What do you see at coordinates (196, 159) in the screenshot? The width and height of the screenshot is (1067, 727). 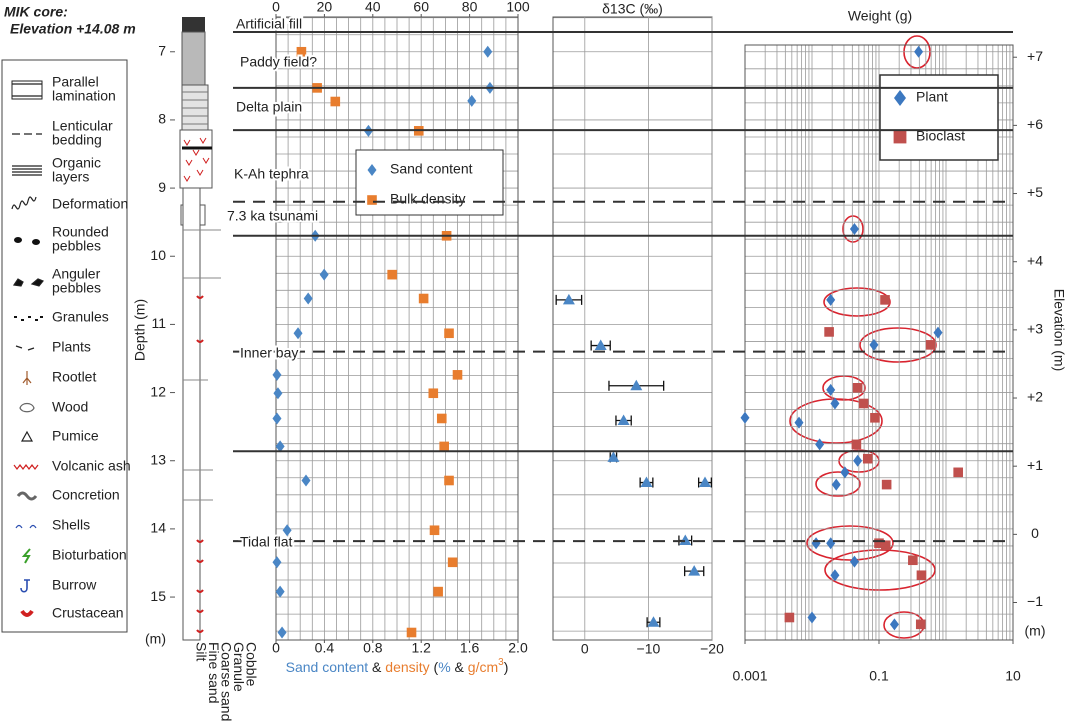 I see `core-volcanic-ash` at bounding box center [196, 159].